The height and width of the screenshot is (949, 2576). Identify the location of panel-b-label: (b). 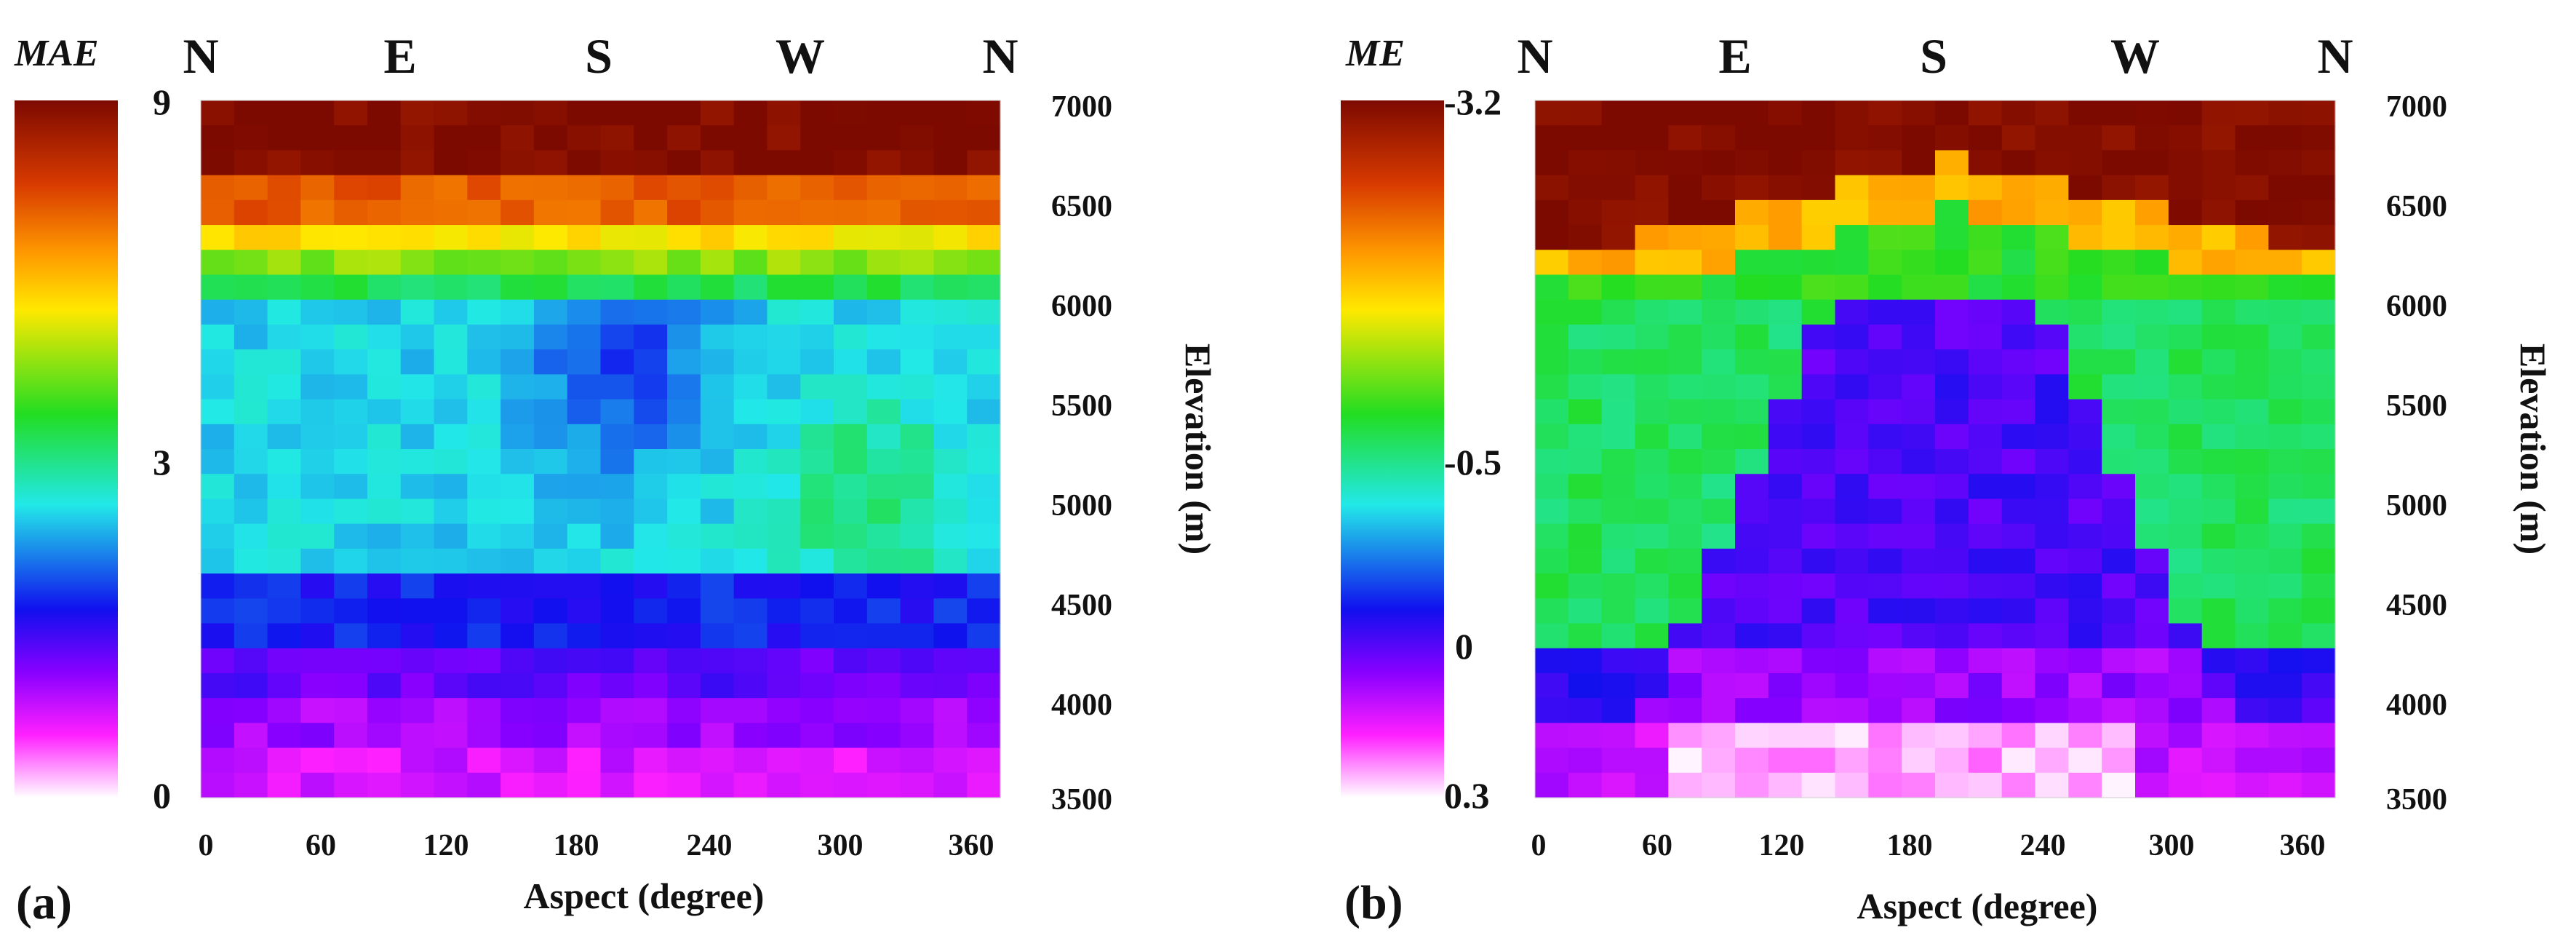
(1373, 902).